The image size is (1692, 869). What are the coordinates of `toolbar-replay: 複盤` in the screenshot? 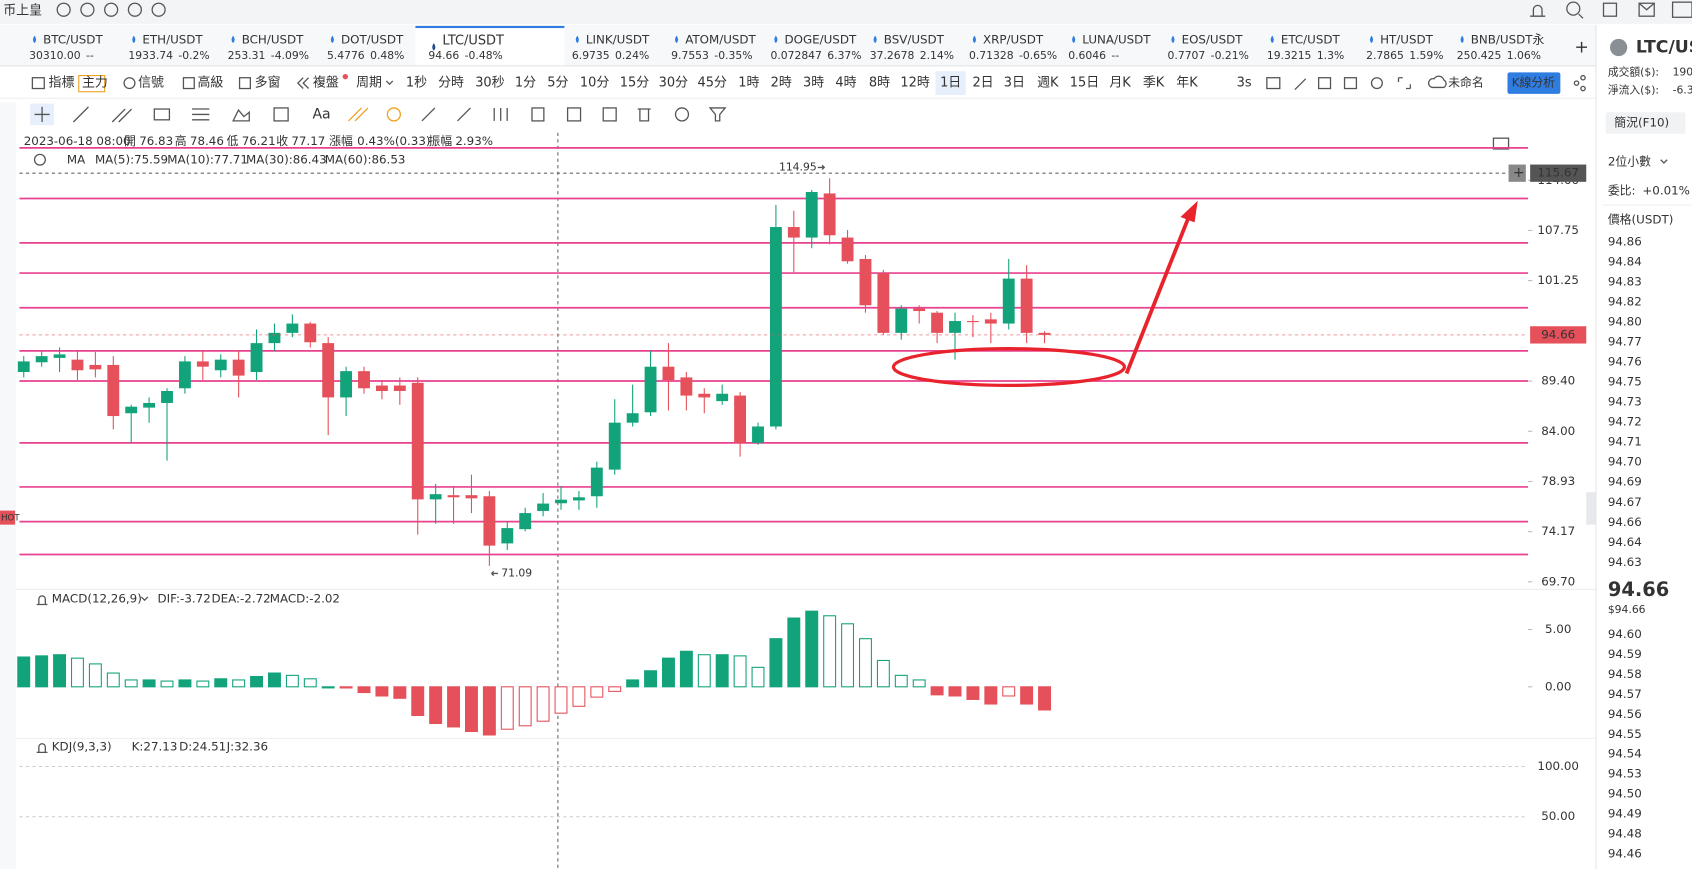 It's located at (326, 83).